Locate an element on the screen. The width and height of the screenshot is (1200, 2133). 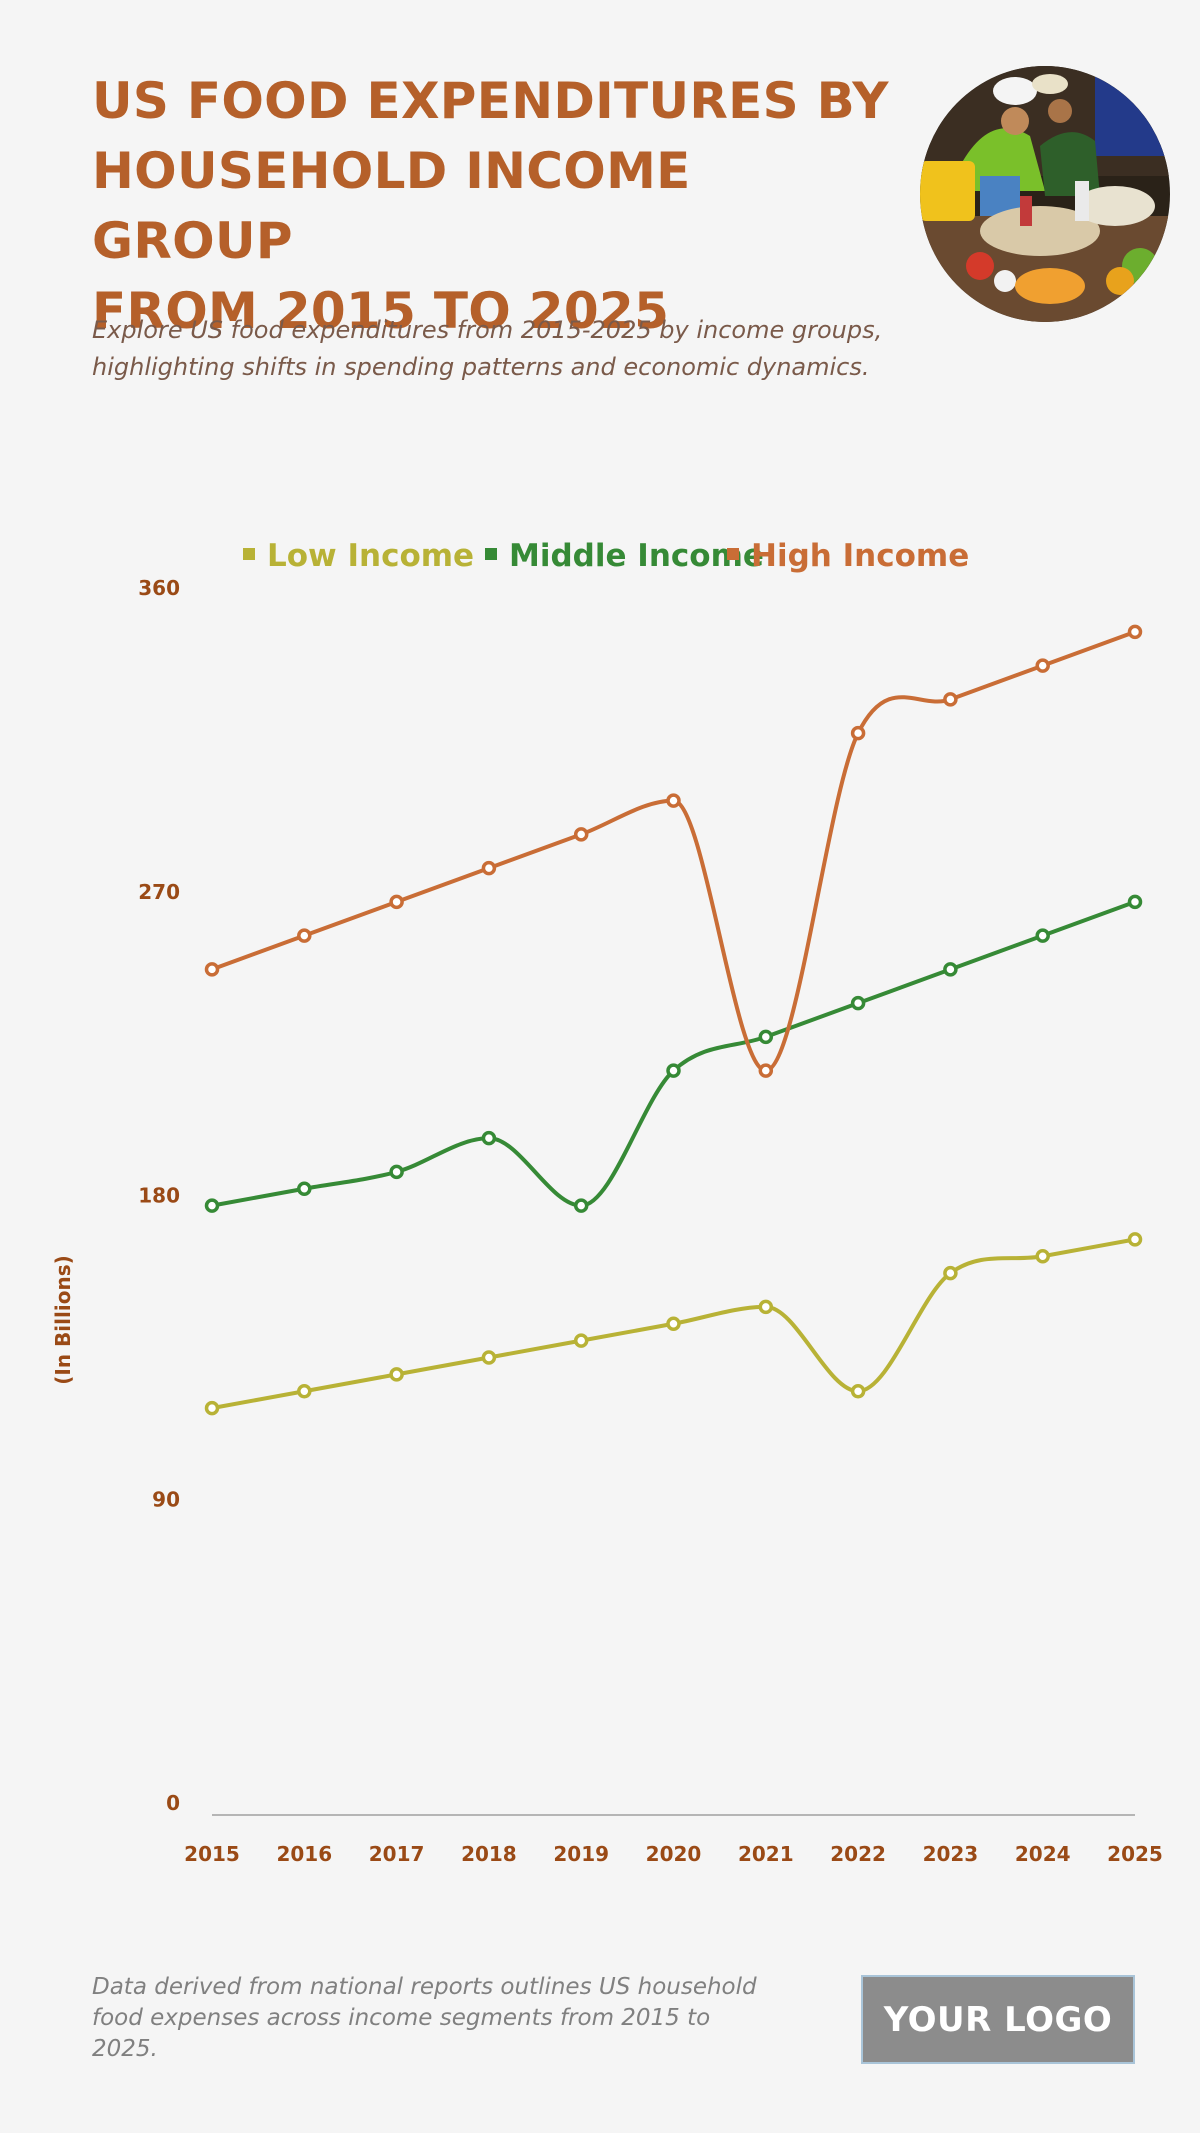
legend-label-middle-income: Middle Income is located at coordinates (636, 556).